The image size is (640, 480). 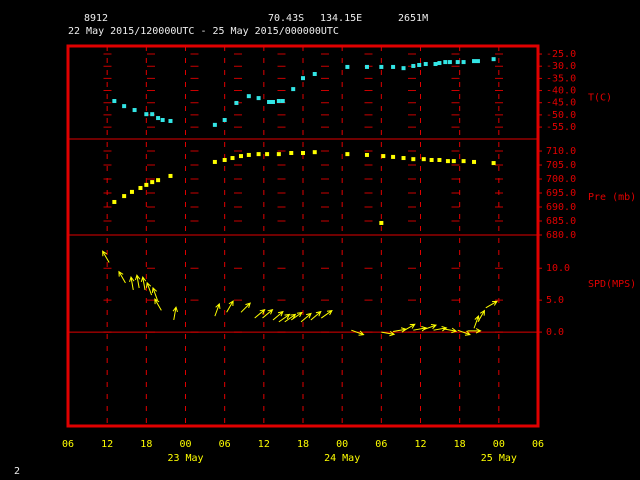 What do you see at coordinates (413, 18) in the screenshot?
I see `altitude: 2651M` at bounding box center [413, 18].